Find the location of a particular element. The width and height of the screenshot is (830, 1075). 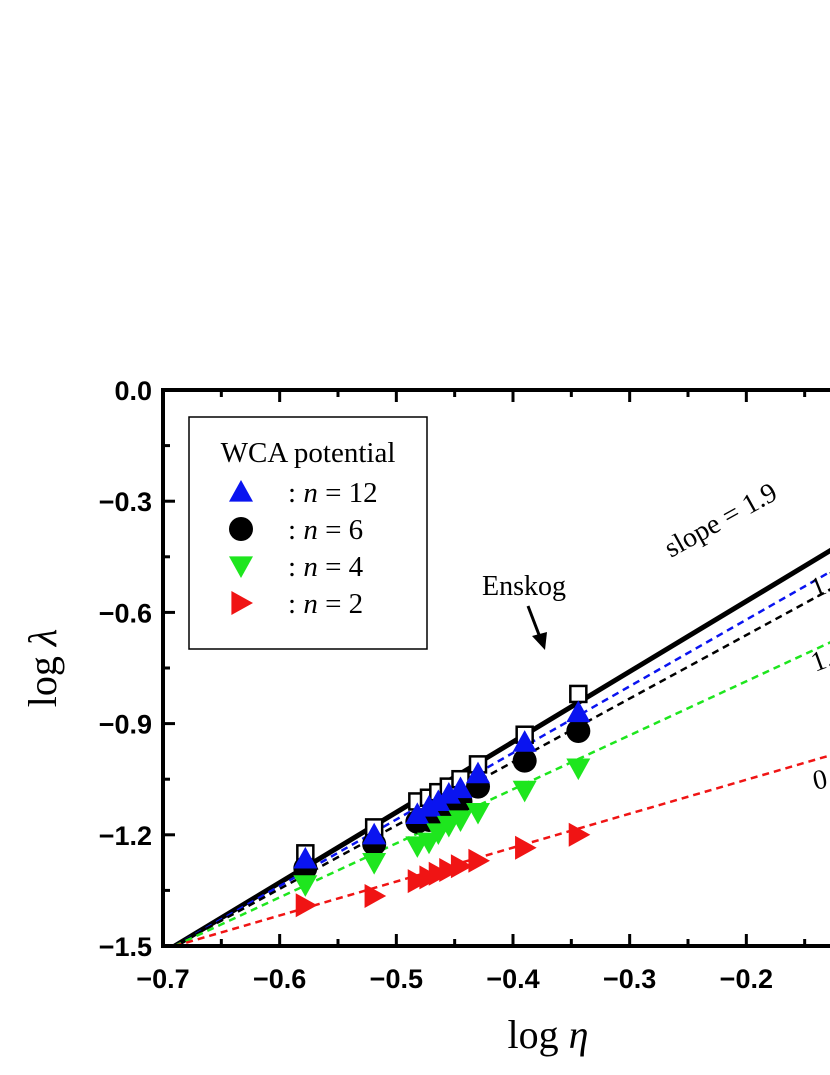

legend-label-1: : n = 6 is located at coordinates (325, 530).